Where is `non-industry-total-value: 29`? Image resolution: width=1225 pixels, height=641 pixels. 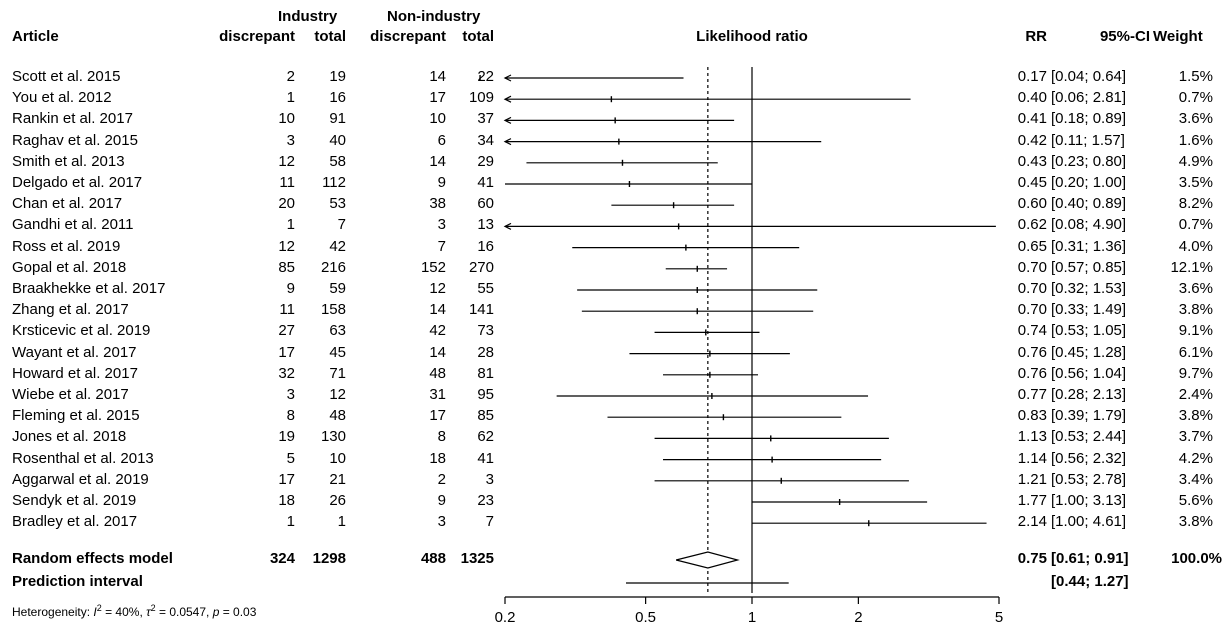 non-industry-total-value: 29 is located at coordinates (485, 161).